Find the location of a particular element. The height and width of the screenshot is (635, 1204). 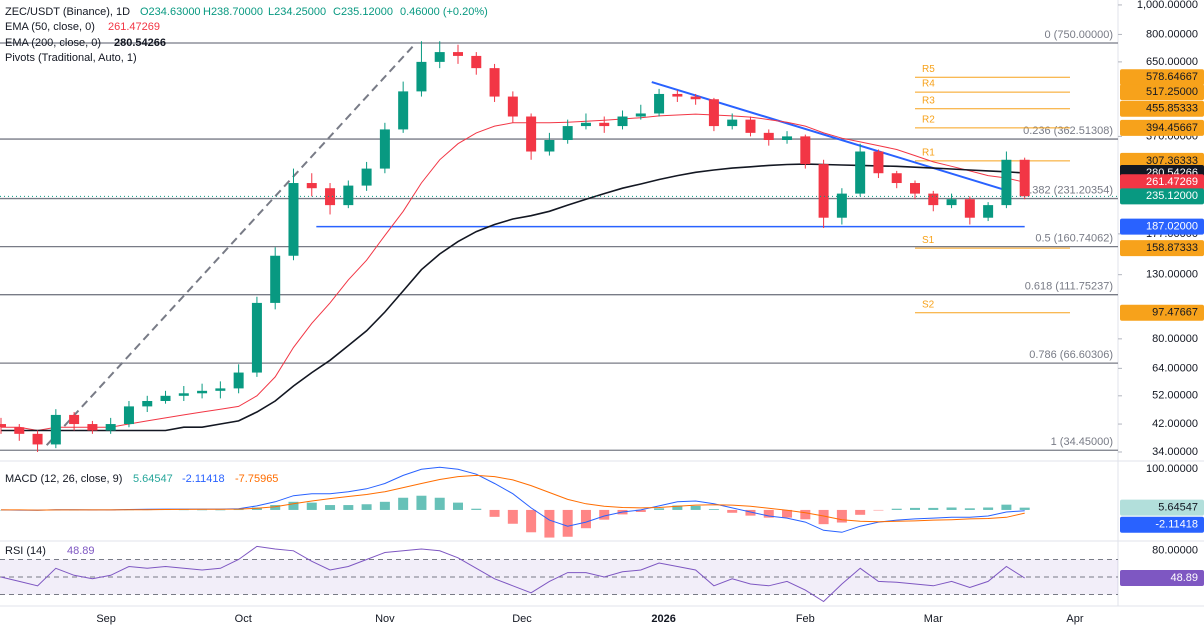

legend-value: 280.54266 is located at coordinates (140, 43).